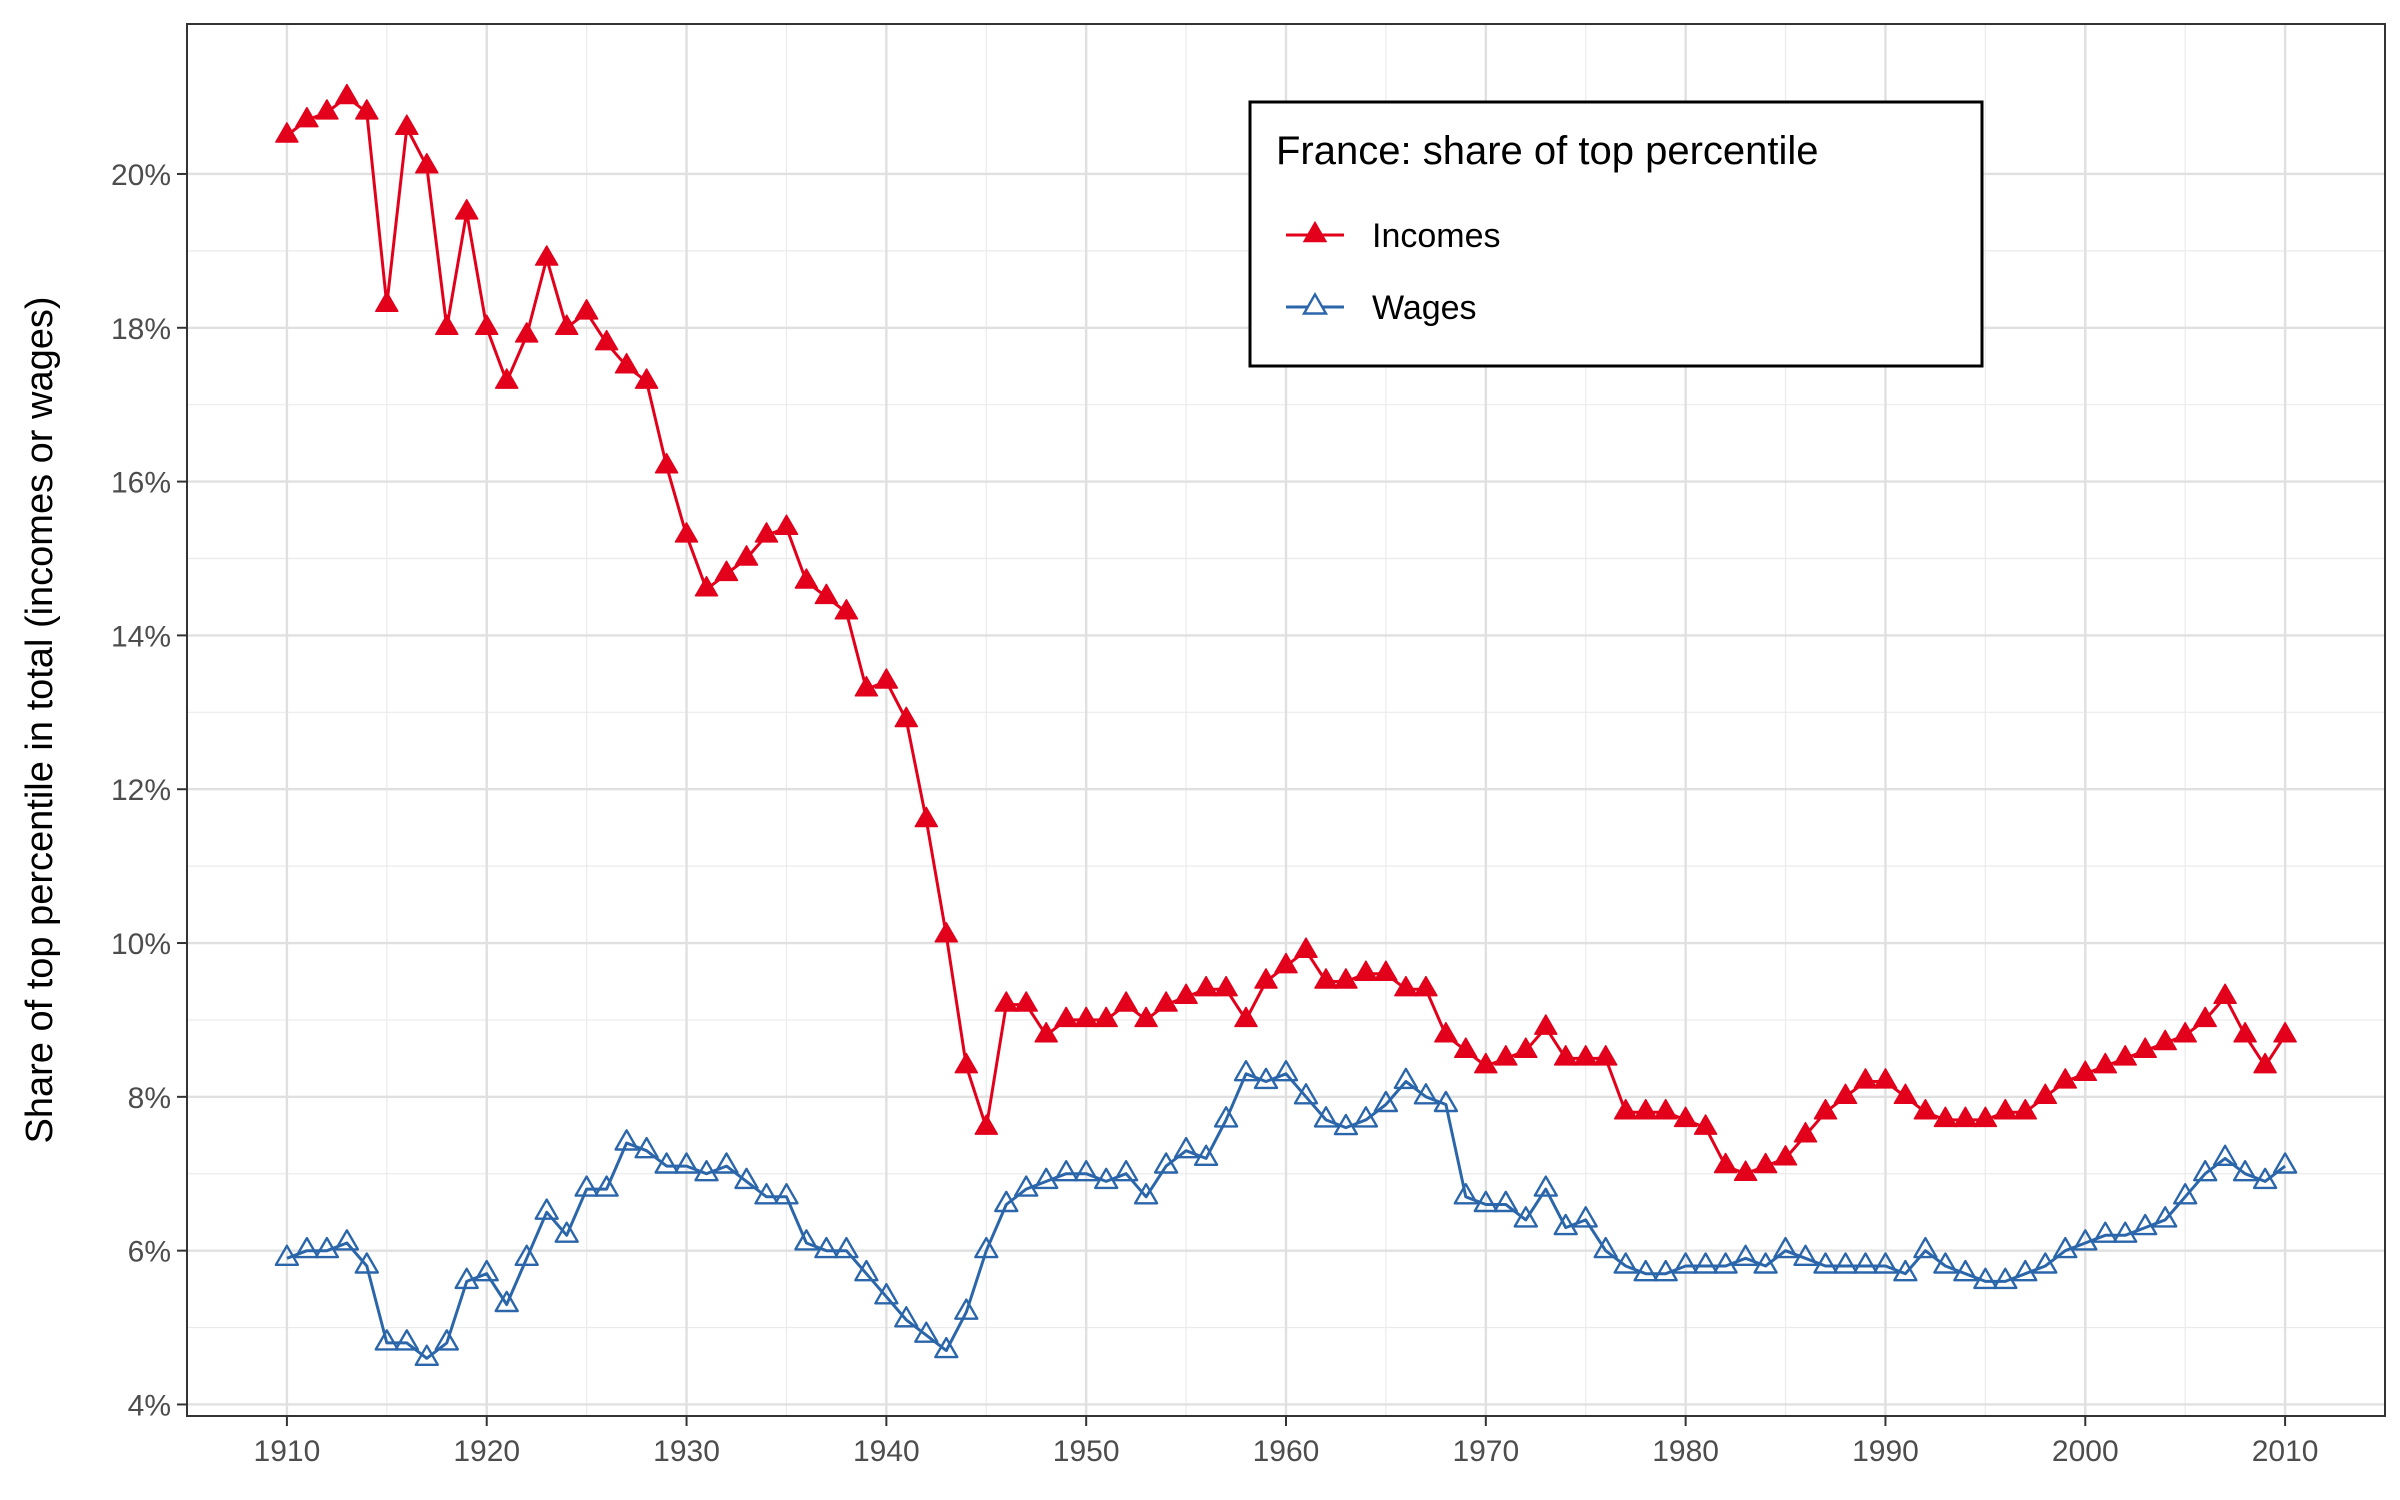 The image size is (2400, 1500). Describe the element at coordinates (1885, 1451) in the screenshot. I see `x-tick-label: 1990` at that location.